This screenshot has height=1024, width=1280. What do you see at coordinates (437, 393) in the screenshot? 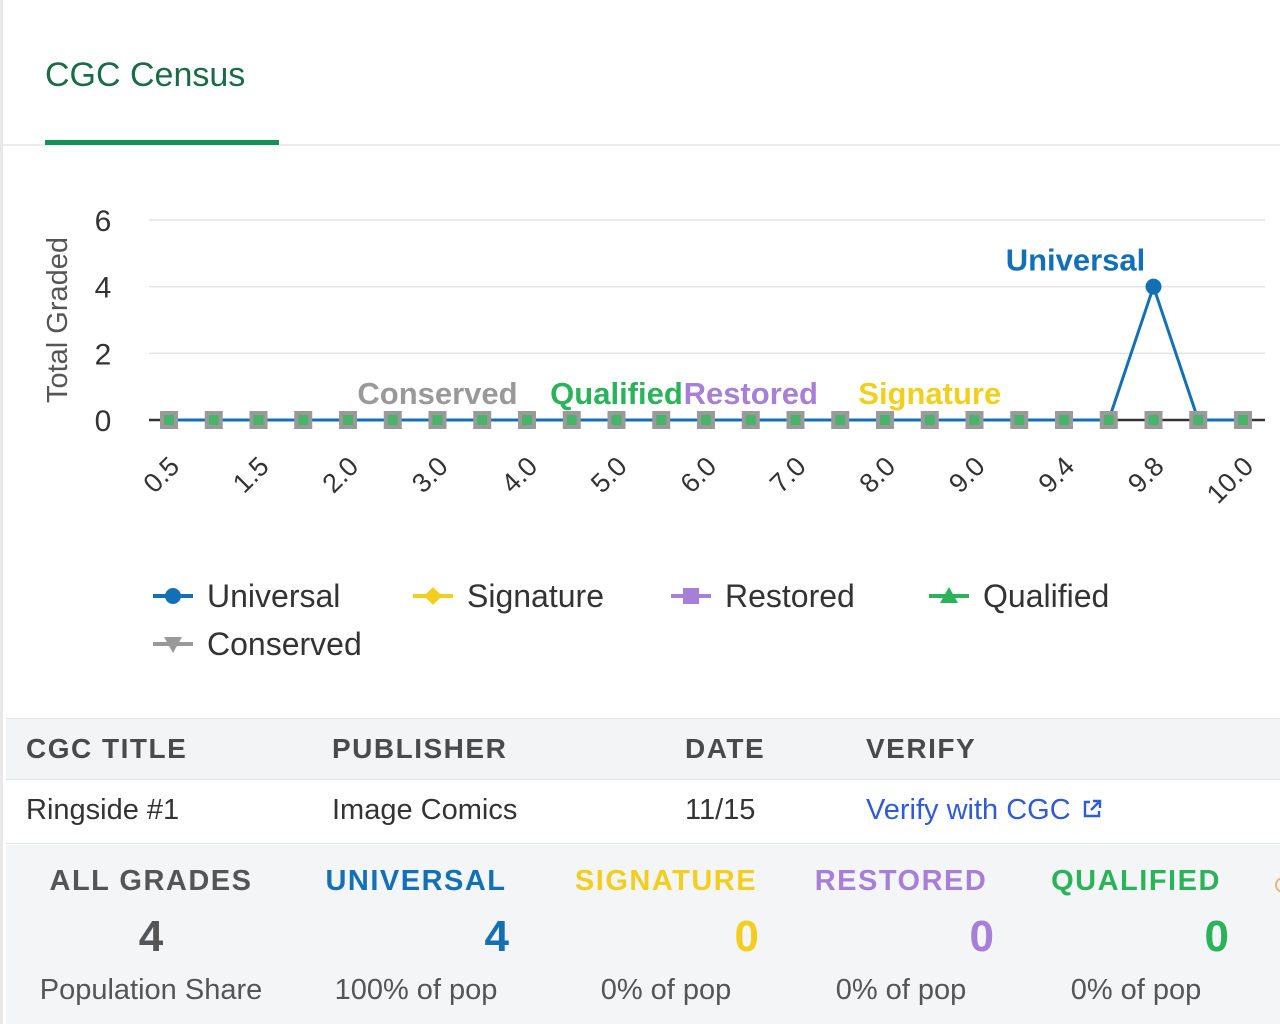
I see `annotation-conserved: Conserved` at bounding box center [437, 393].